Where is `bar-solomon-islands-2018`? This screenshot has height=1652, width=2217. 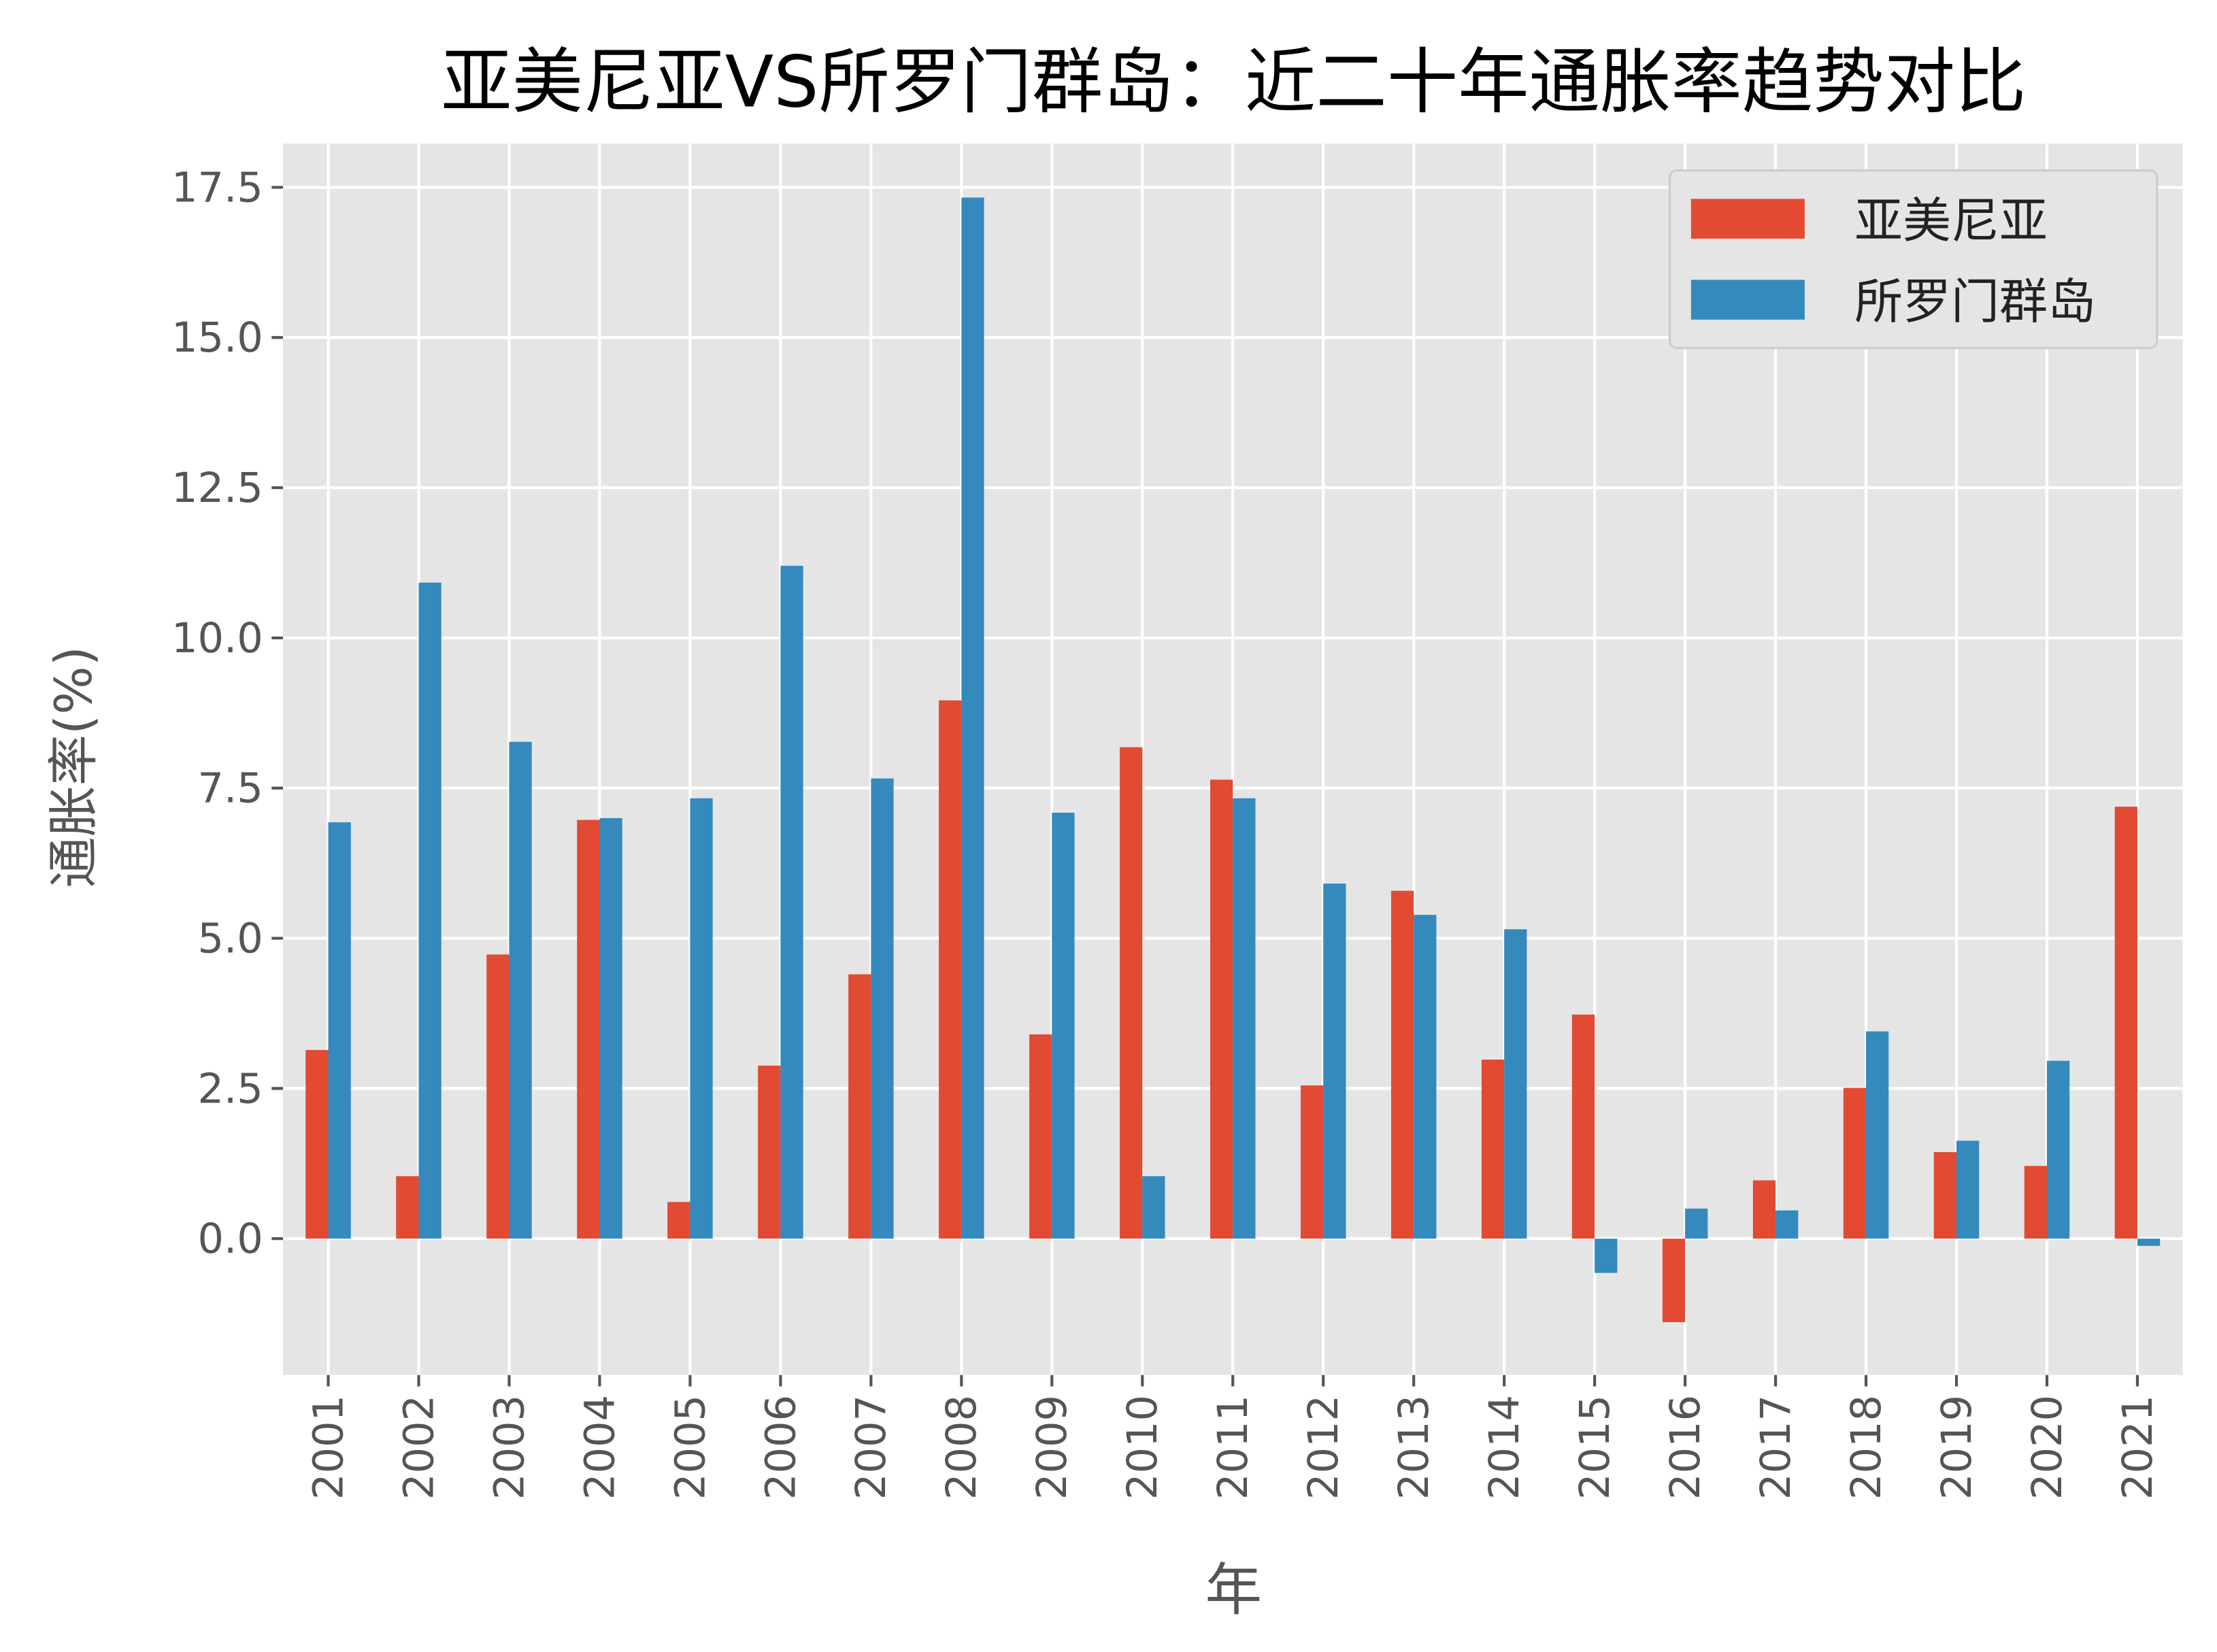
bar-solomon-islands-2018 is located at coordinates (1877, 1135).